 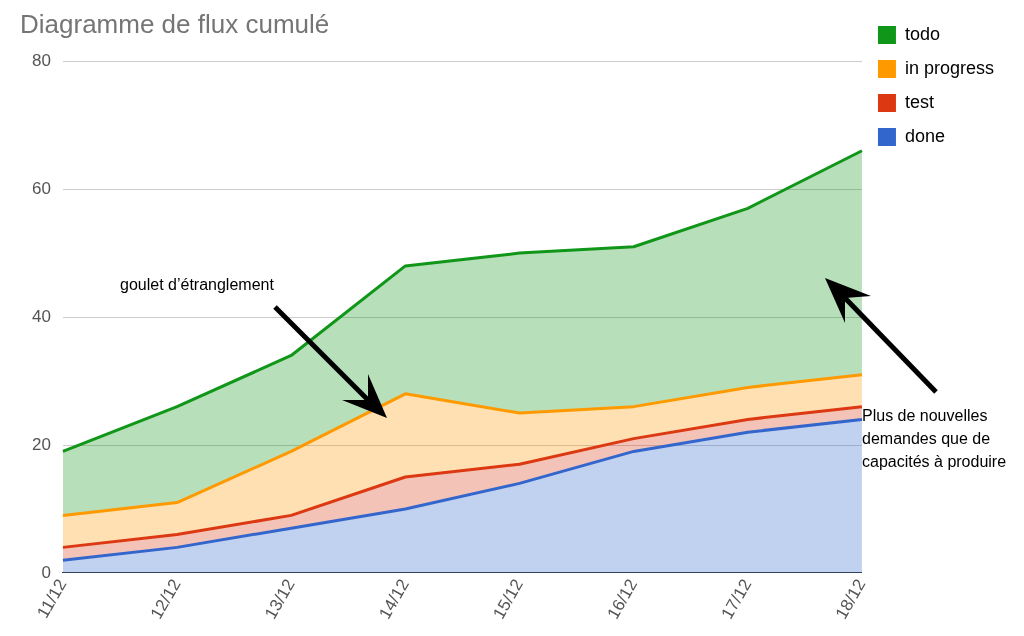 I want to click on text: Plus de nouvelles demandes que de capacités à produire, so click(x=935, y=439).